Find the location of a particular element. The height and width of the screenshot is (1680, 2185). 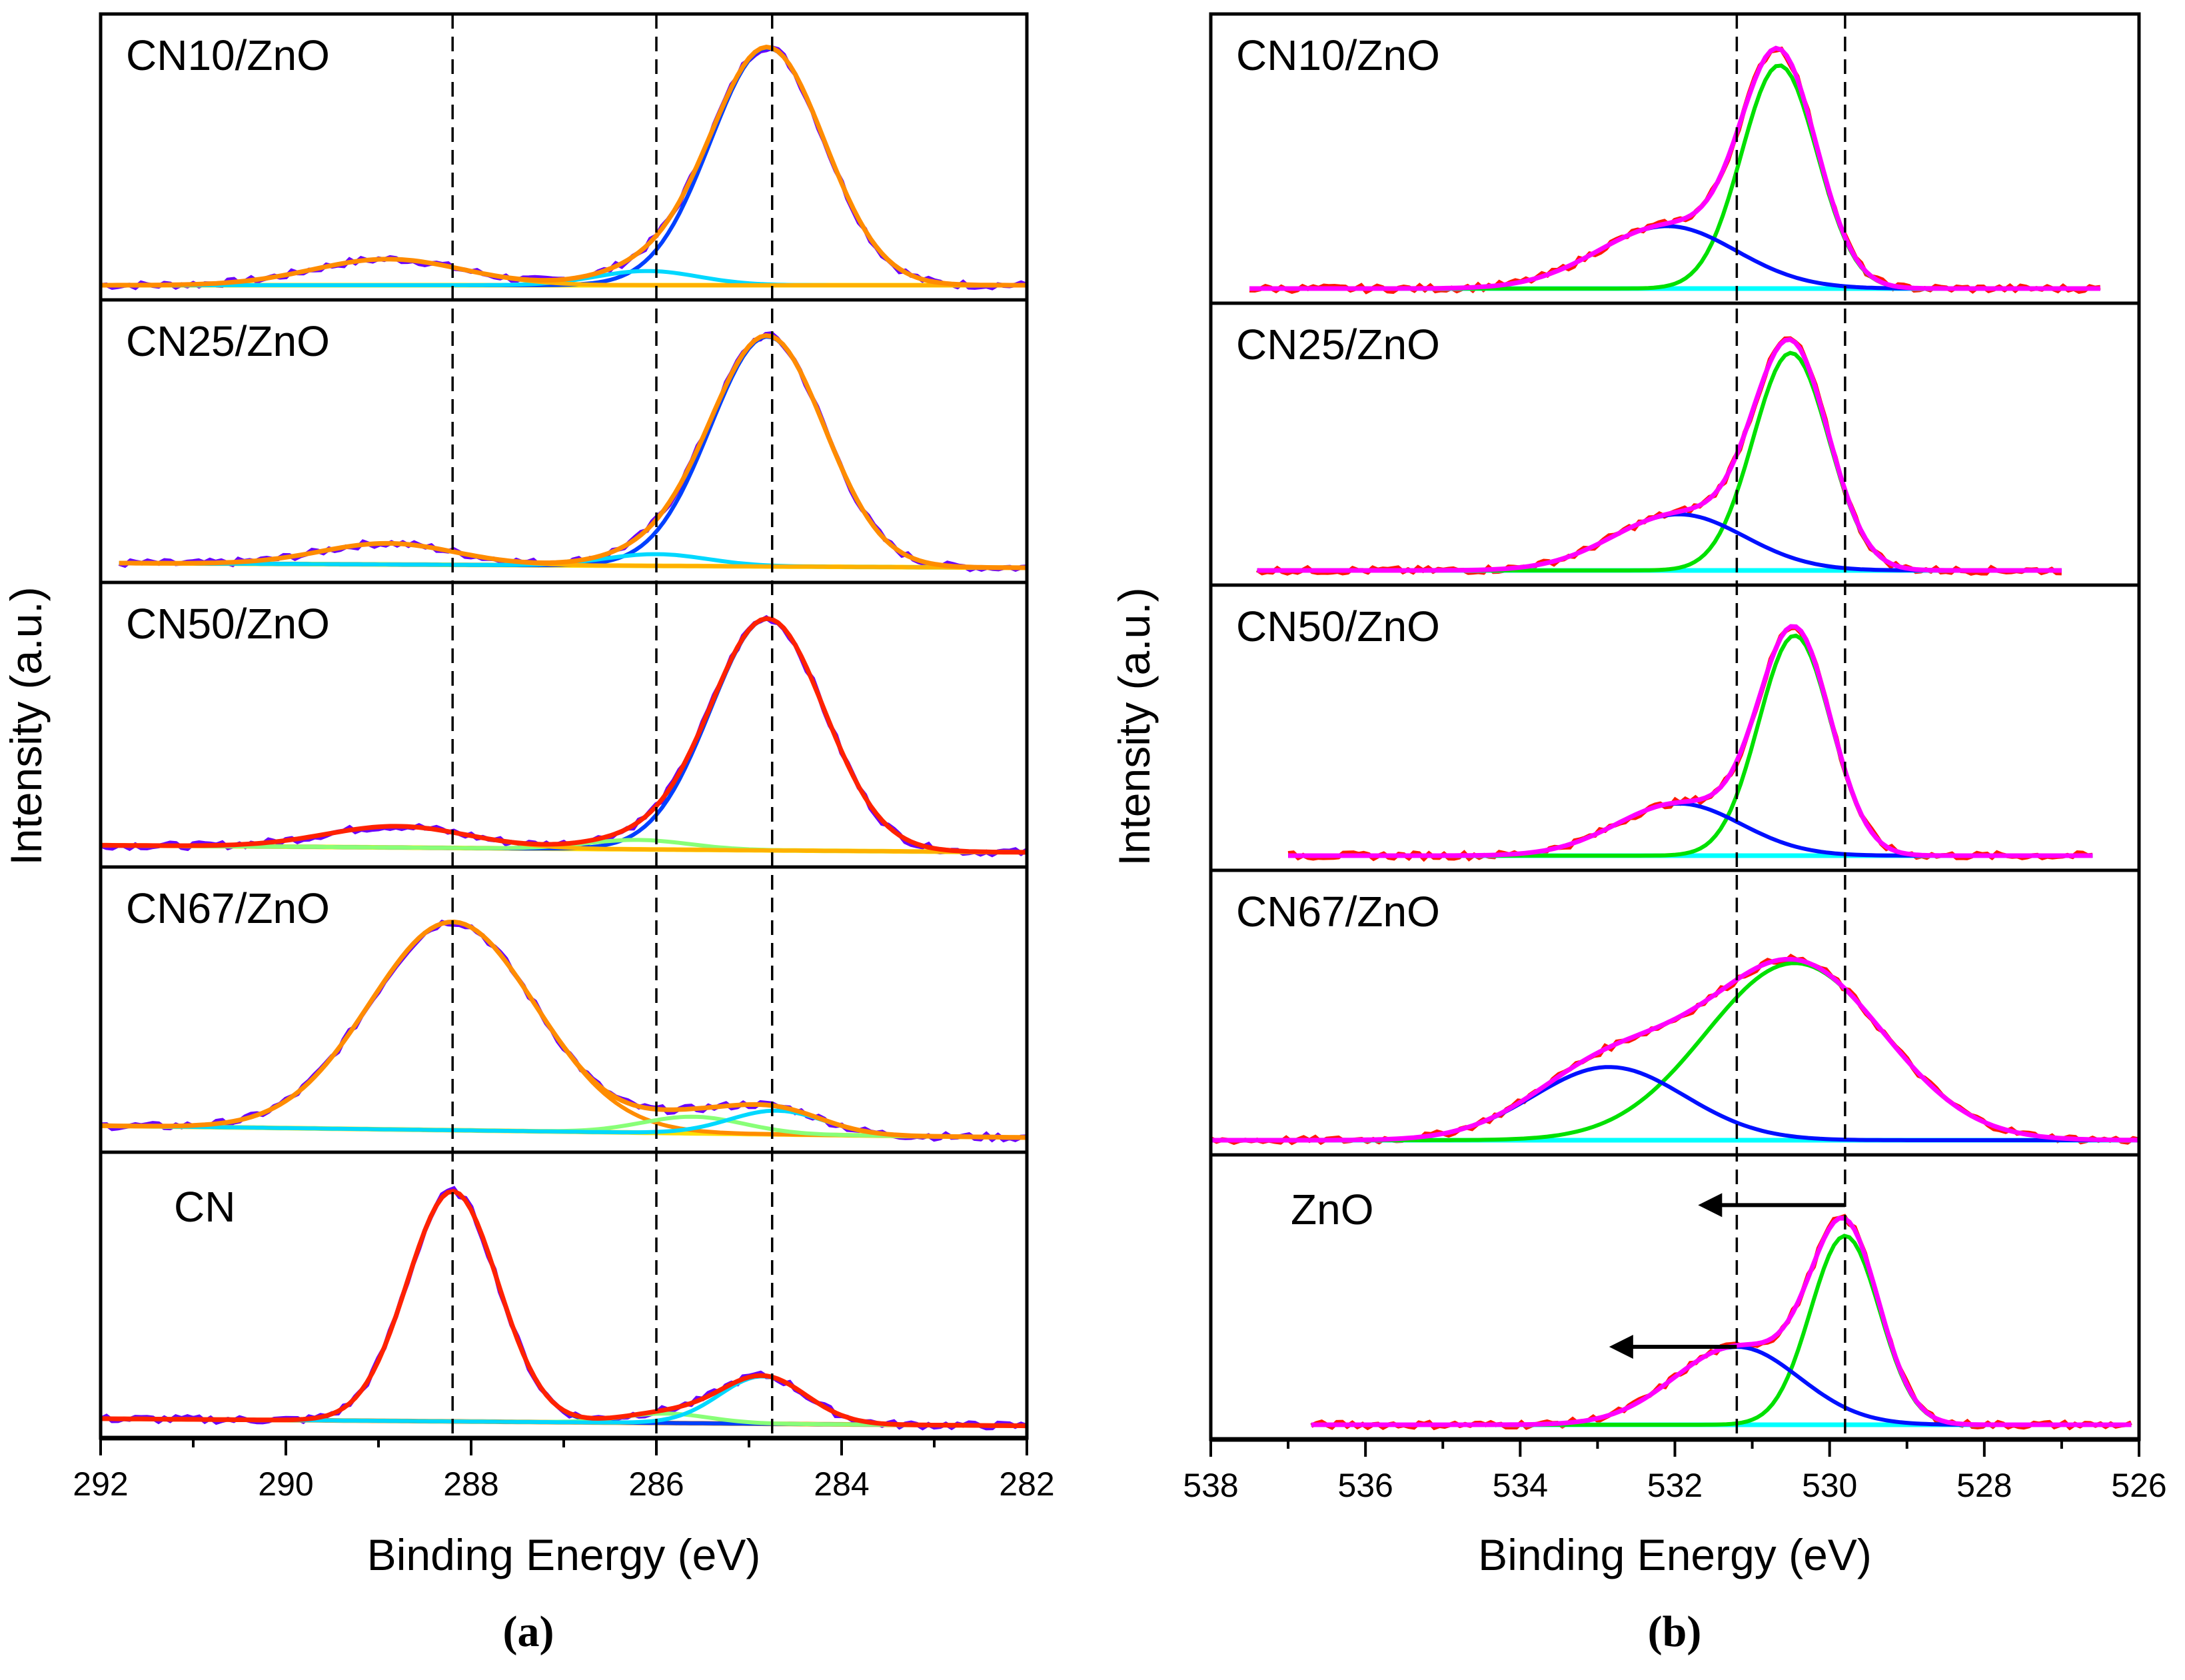

component-peak-530.65 is located at coordinates (1675, 177).